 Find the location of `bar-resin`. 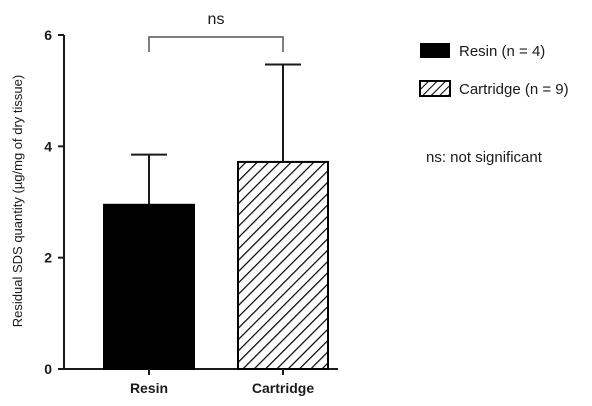

bar-resin is located at coordinates (149, 286).